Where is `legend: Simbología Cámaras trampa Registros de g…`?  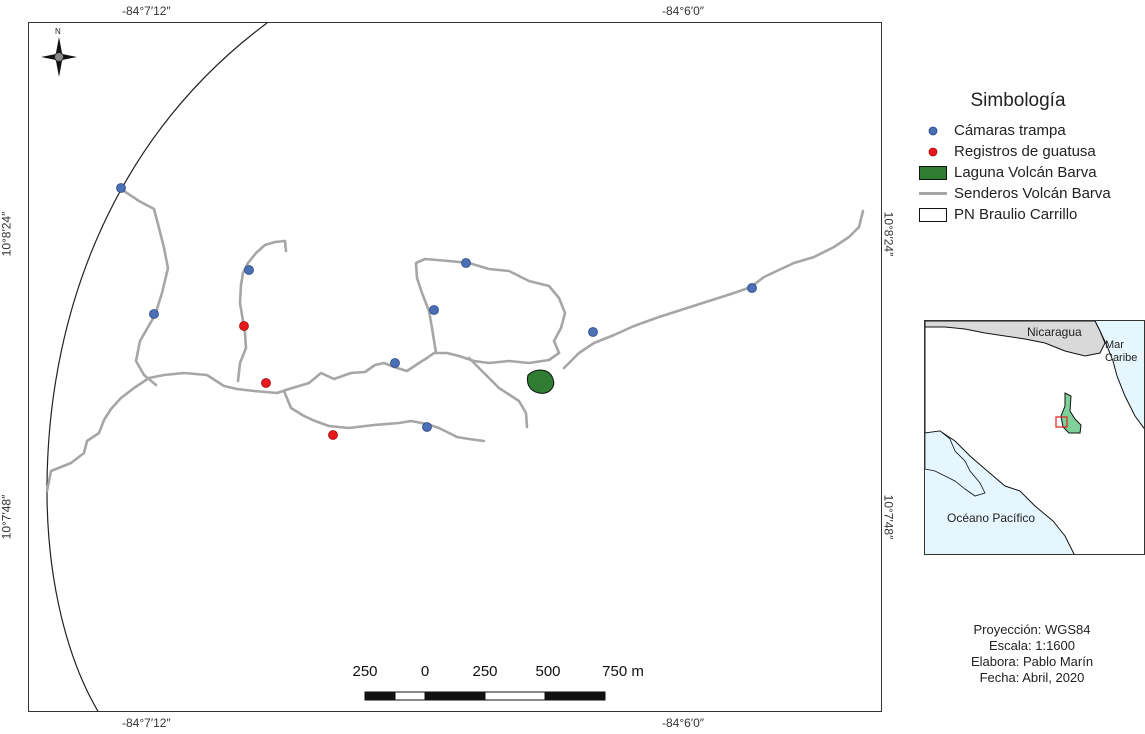 legend: Simbología Cámaras trampa Registros de g… is located at coordinates (1028, 157).